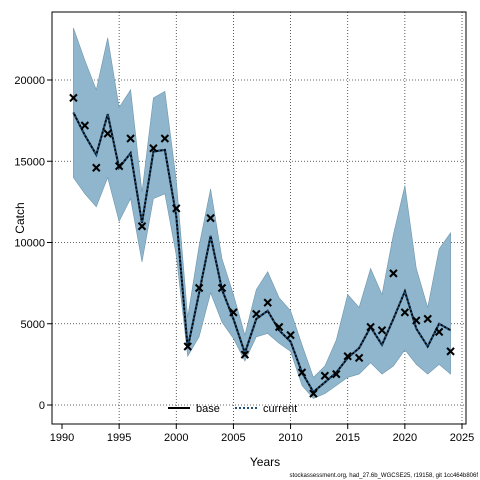 The width and height of the screenshot is (480, 480). I want to click on x-axis: 1990 1995 2000 2005 2010 2015 2020 2025, so click(262, 434).